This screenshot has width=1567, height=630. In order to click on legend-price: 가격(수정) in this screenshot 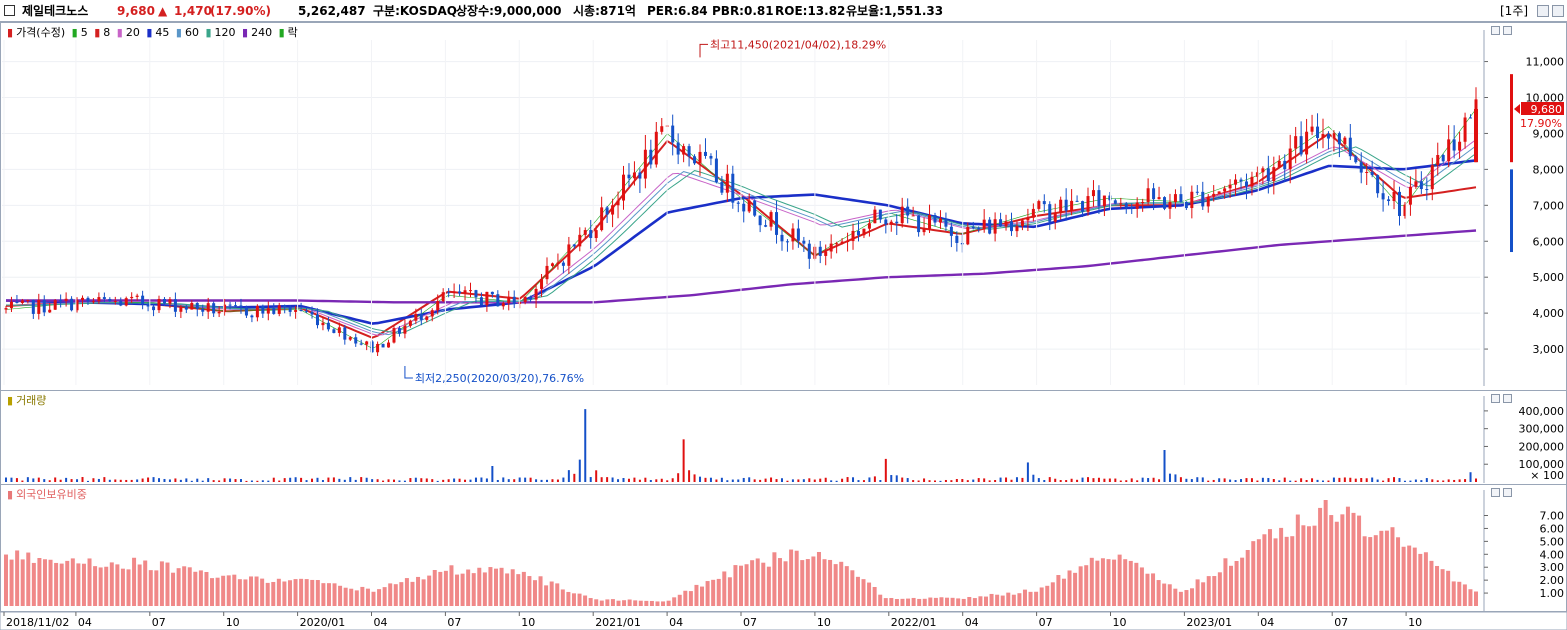, I will do `click(41, 32)`.